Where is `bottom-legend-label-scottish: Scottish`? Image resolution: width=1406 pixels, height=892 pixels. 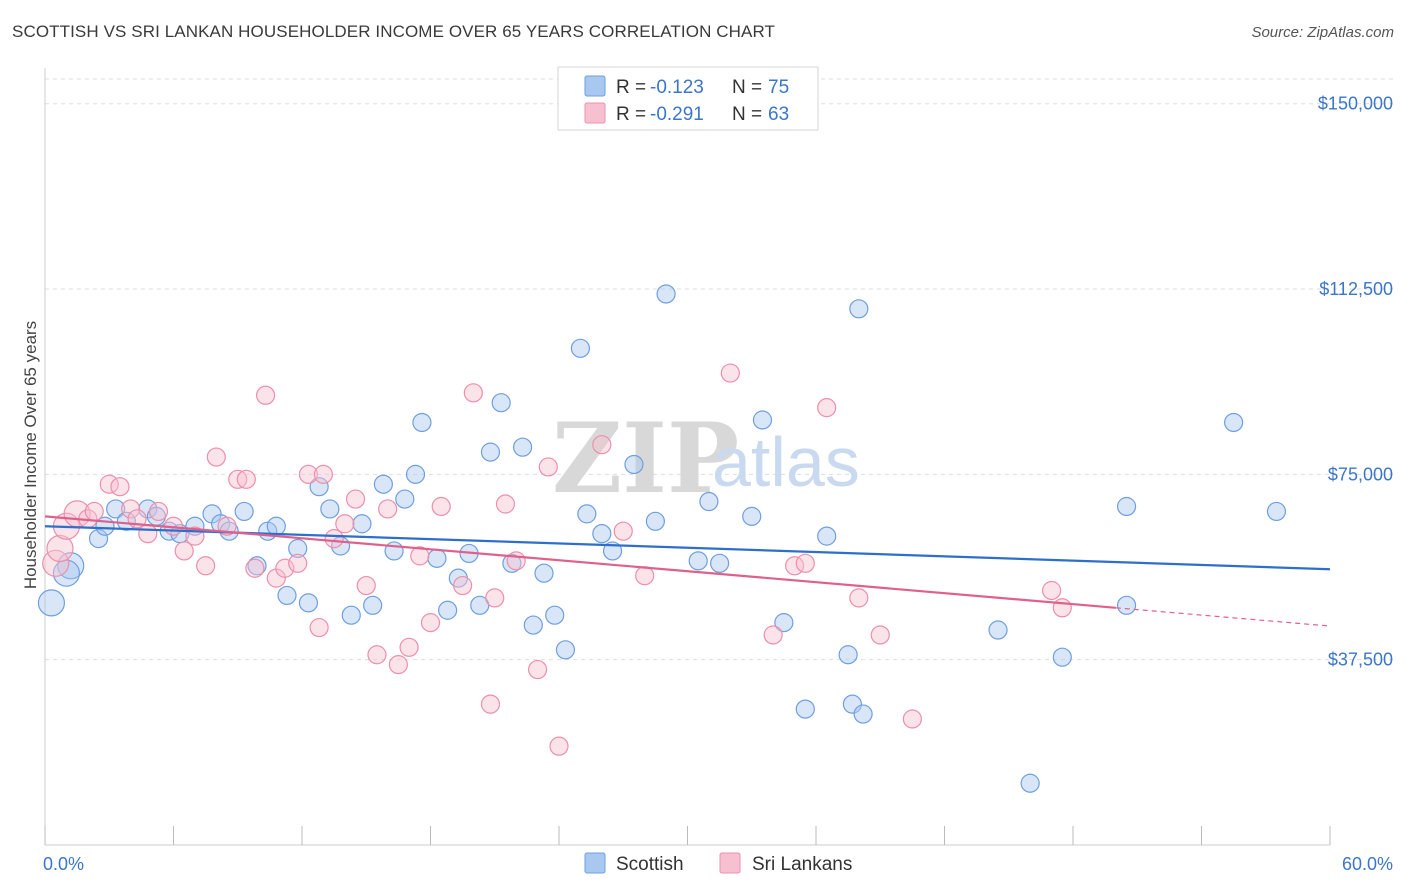 bottom-legend-label-scottish: Scottish is located at coordinates (650, 864).